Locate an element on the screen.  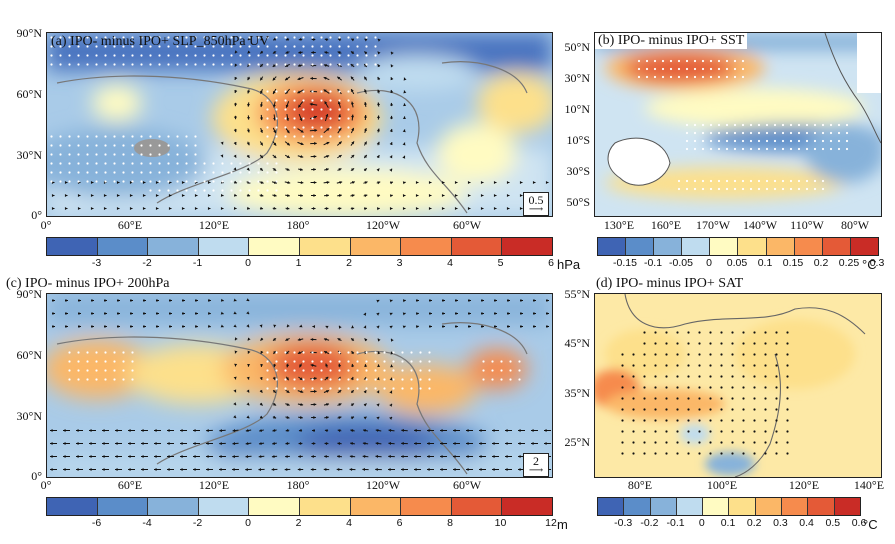
colorbar-tick-label: 0.2 is located at coordinates (754, 523).